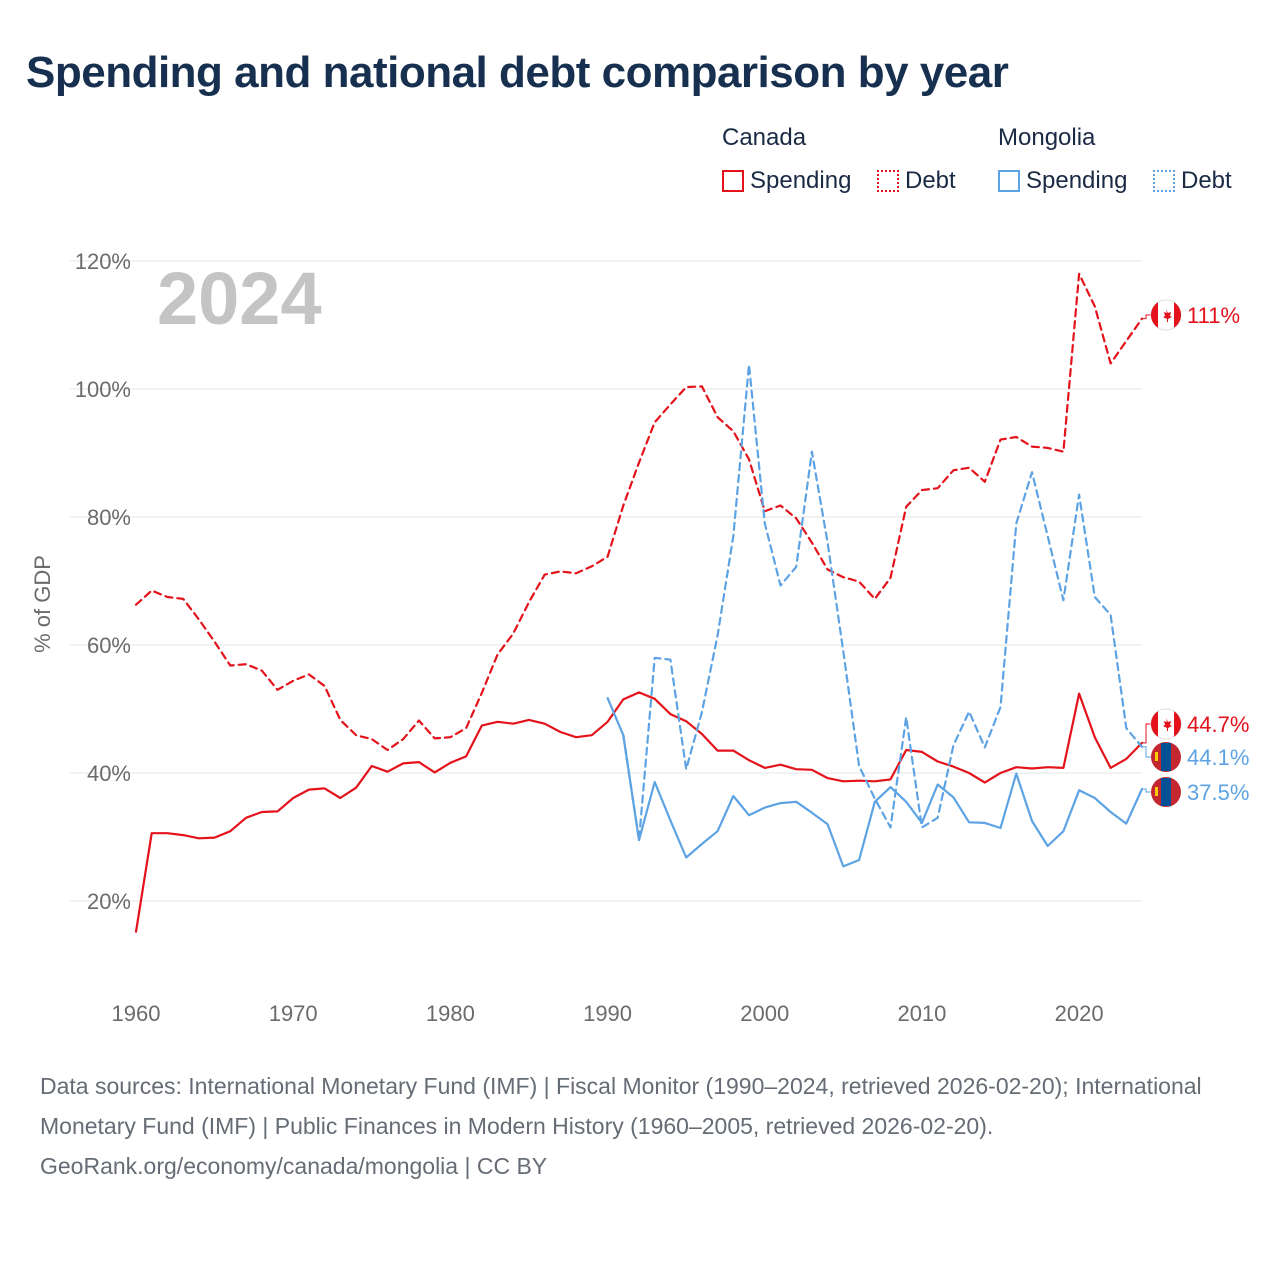 The image size is (1280, 1280). What do you see at coordinates (103, 389) in the screenshot?
I see `y-tick-label: 100%` at bounding box center [103, 389].